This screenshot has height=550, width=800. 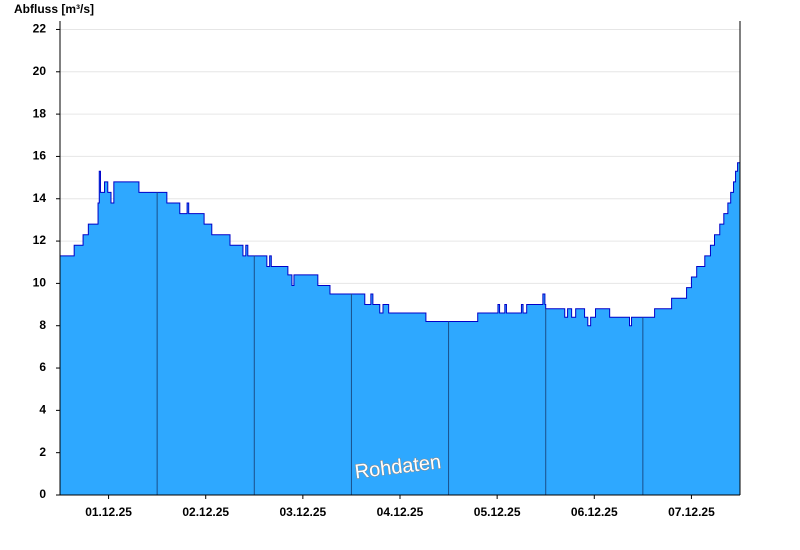 I want to click on y-tick-label: 22, so click(x=40, y=29).